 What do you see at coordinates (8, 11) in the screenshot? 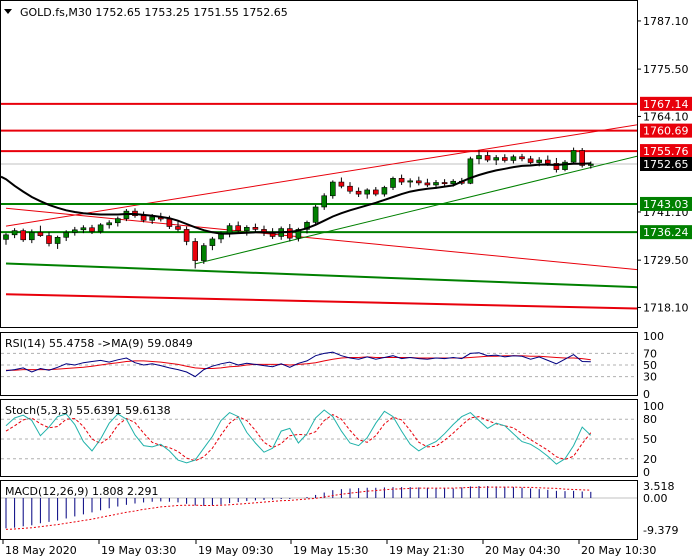
I see `dropdown-triangle-icon` at bounding box center [8, 11].